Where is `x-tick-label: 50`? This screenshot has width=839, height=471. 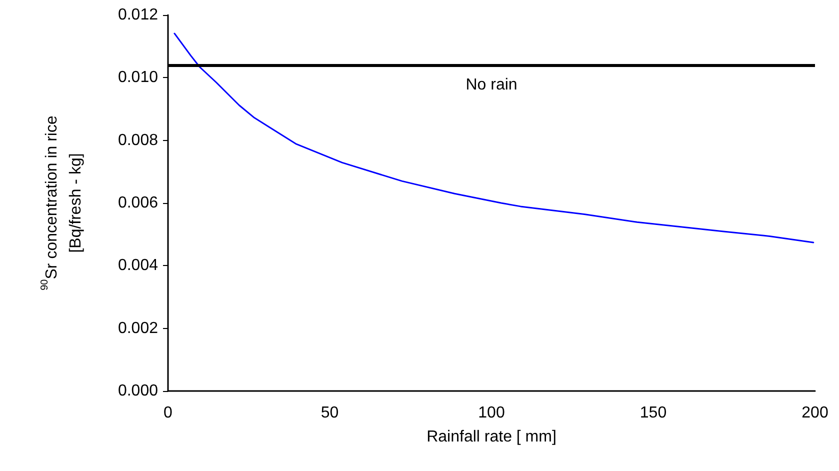
x-tick-label: 50 is located at coordinates (329, 413).